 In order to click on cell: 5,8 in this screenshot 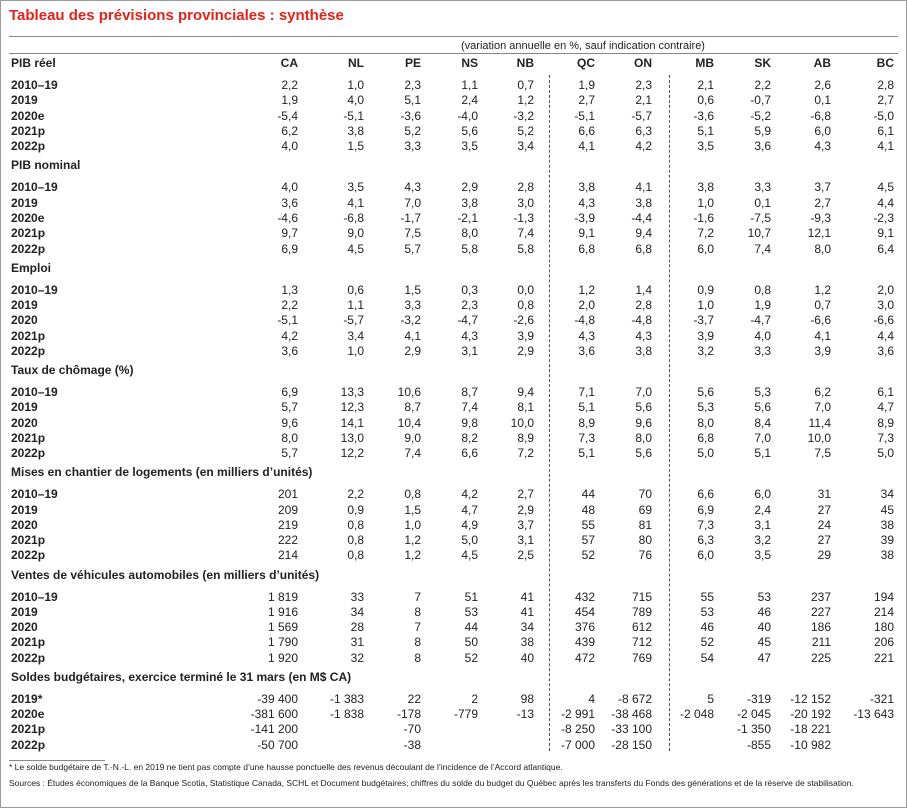, I will do `click(525, 248)`.